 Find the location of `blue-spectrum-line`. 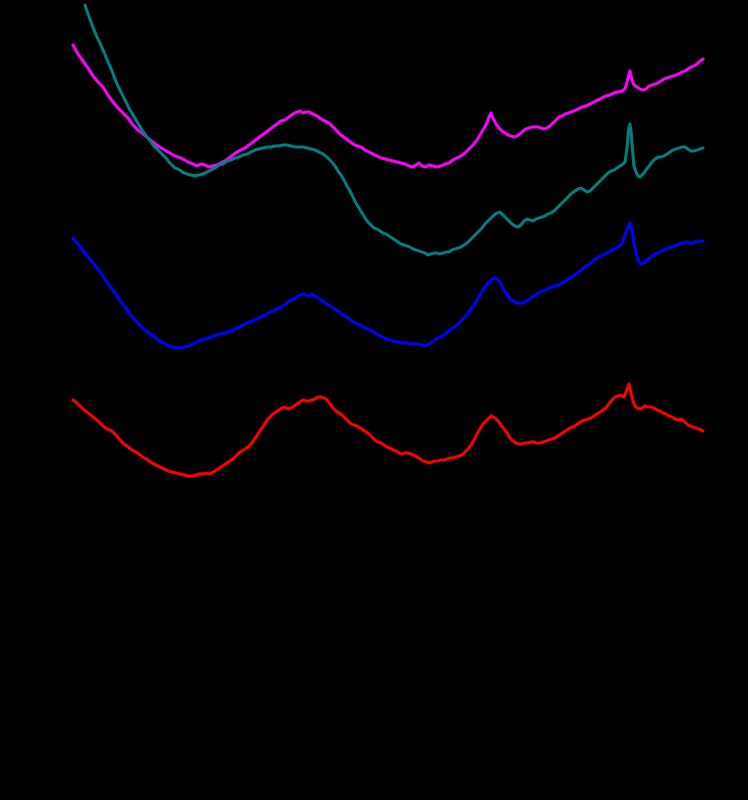

blue-spectrum-line is located at coordinates (388, 285).